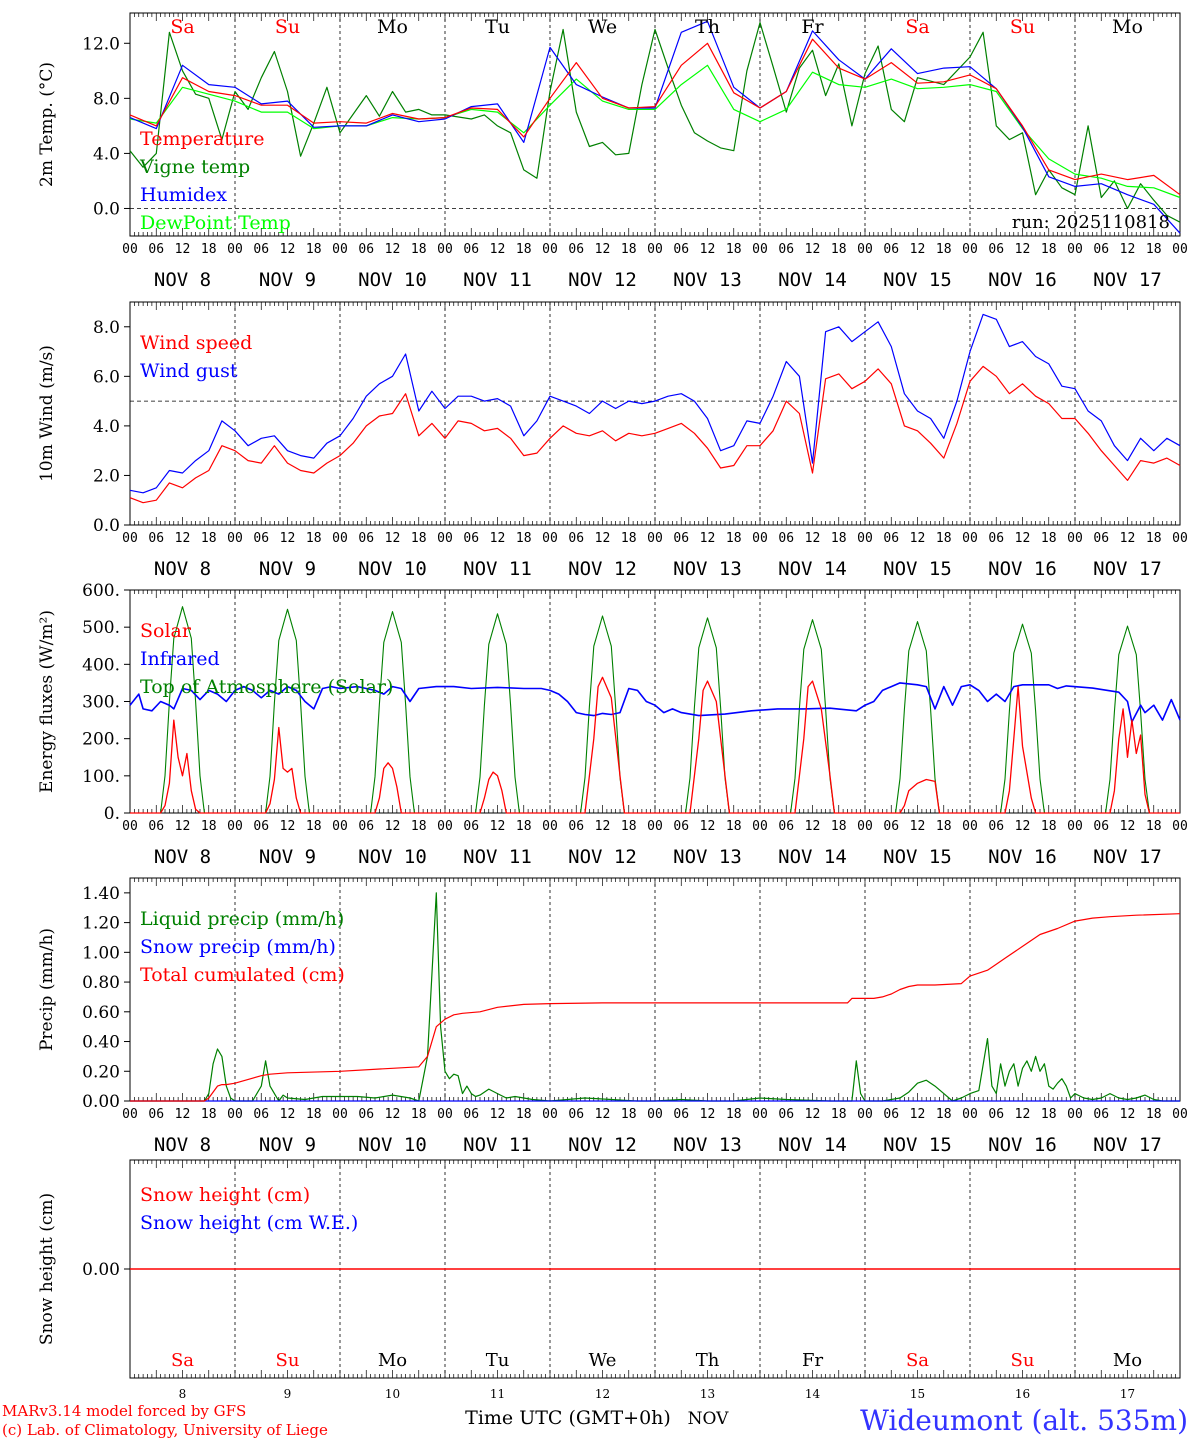  I want to click on y-tick-label: 1.40, so click(101, 894).